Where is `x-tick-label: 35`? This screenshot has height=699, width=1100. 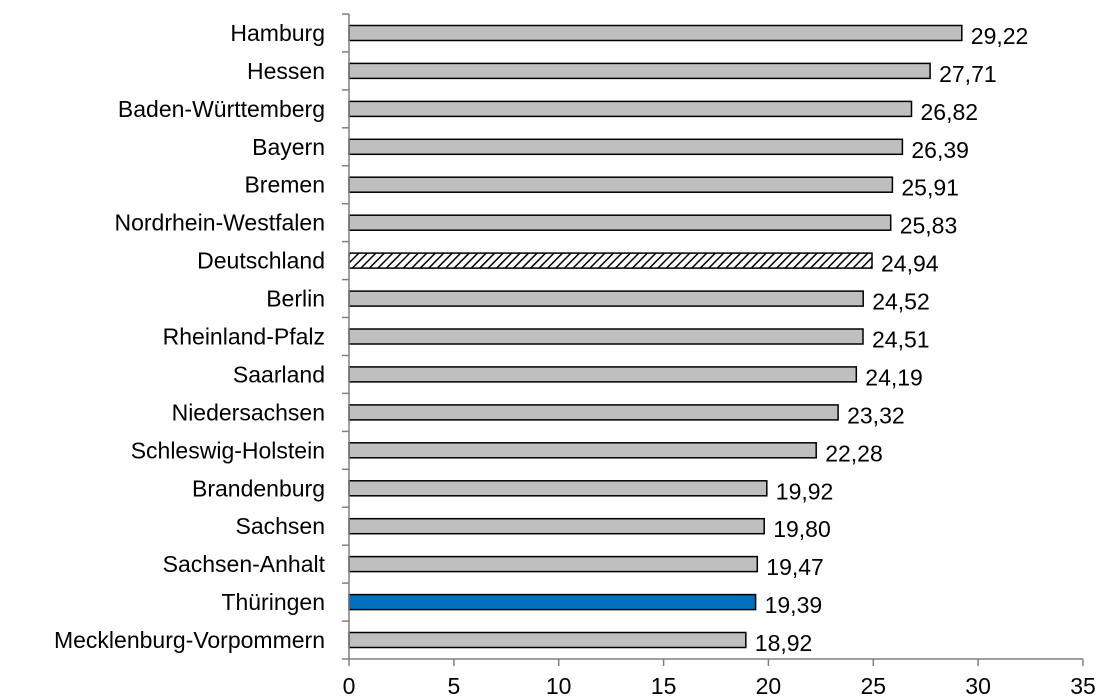
x-tick-label: 35 is located at coordinates (1083, 686).